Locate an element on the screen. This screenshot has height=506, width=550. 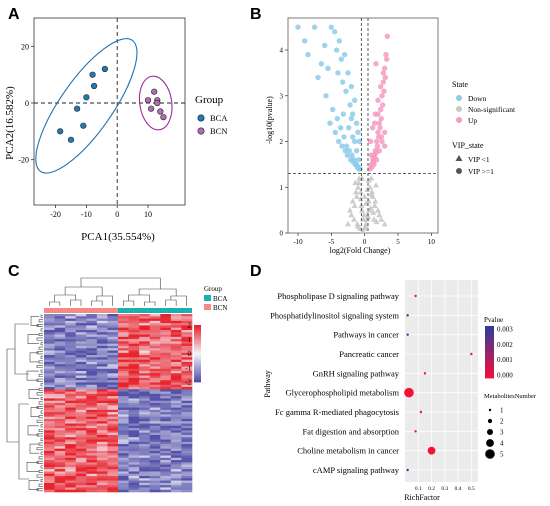
enrichment-xtick-label: 0.3 is located at coordinates (444, 489).